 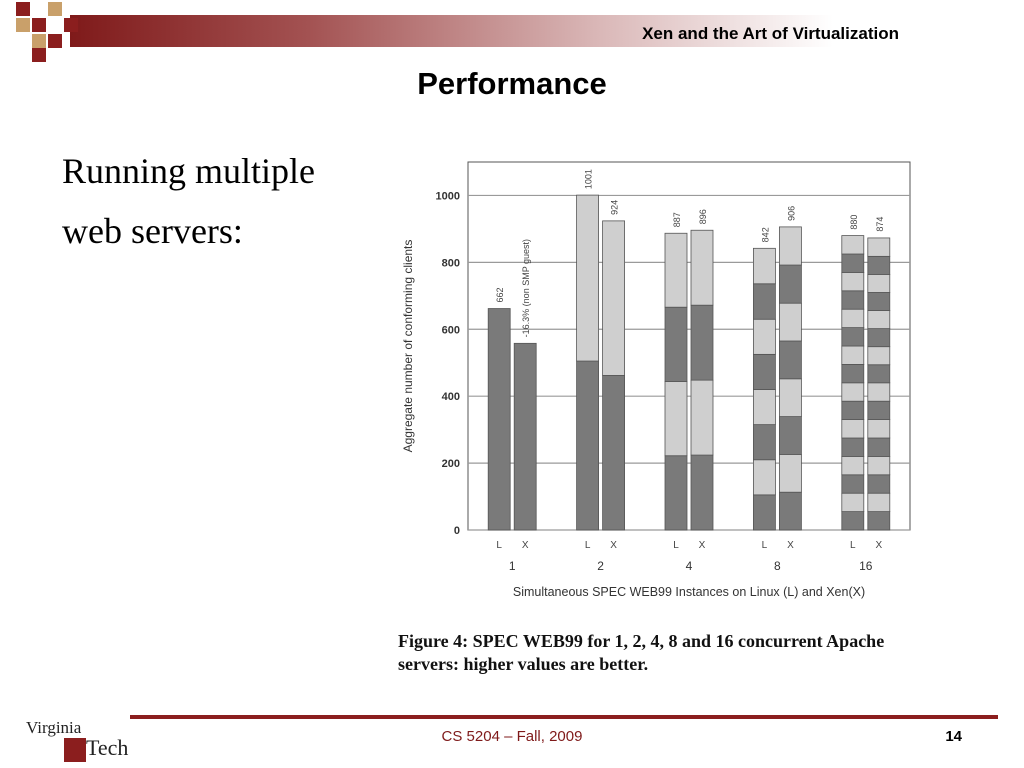 What do you see at coordinates (526, 288) in the screenshot?
I see `bar-value-label: -16.3% (non SMP guest)` at bounding box center [526, 288].